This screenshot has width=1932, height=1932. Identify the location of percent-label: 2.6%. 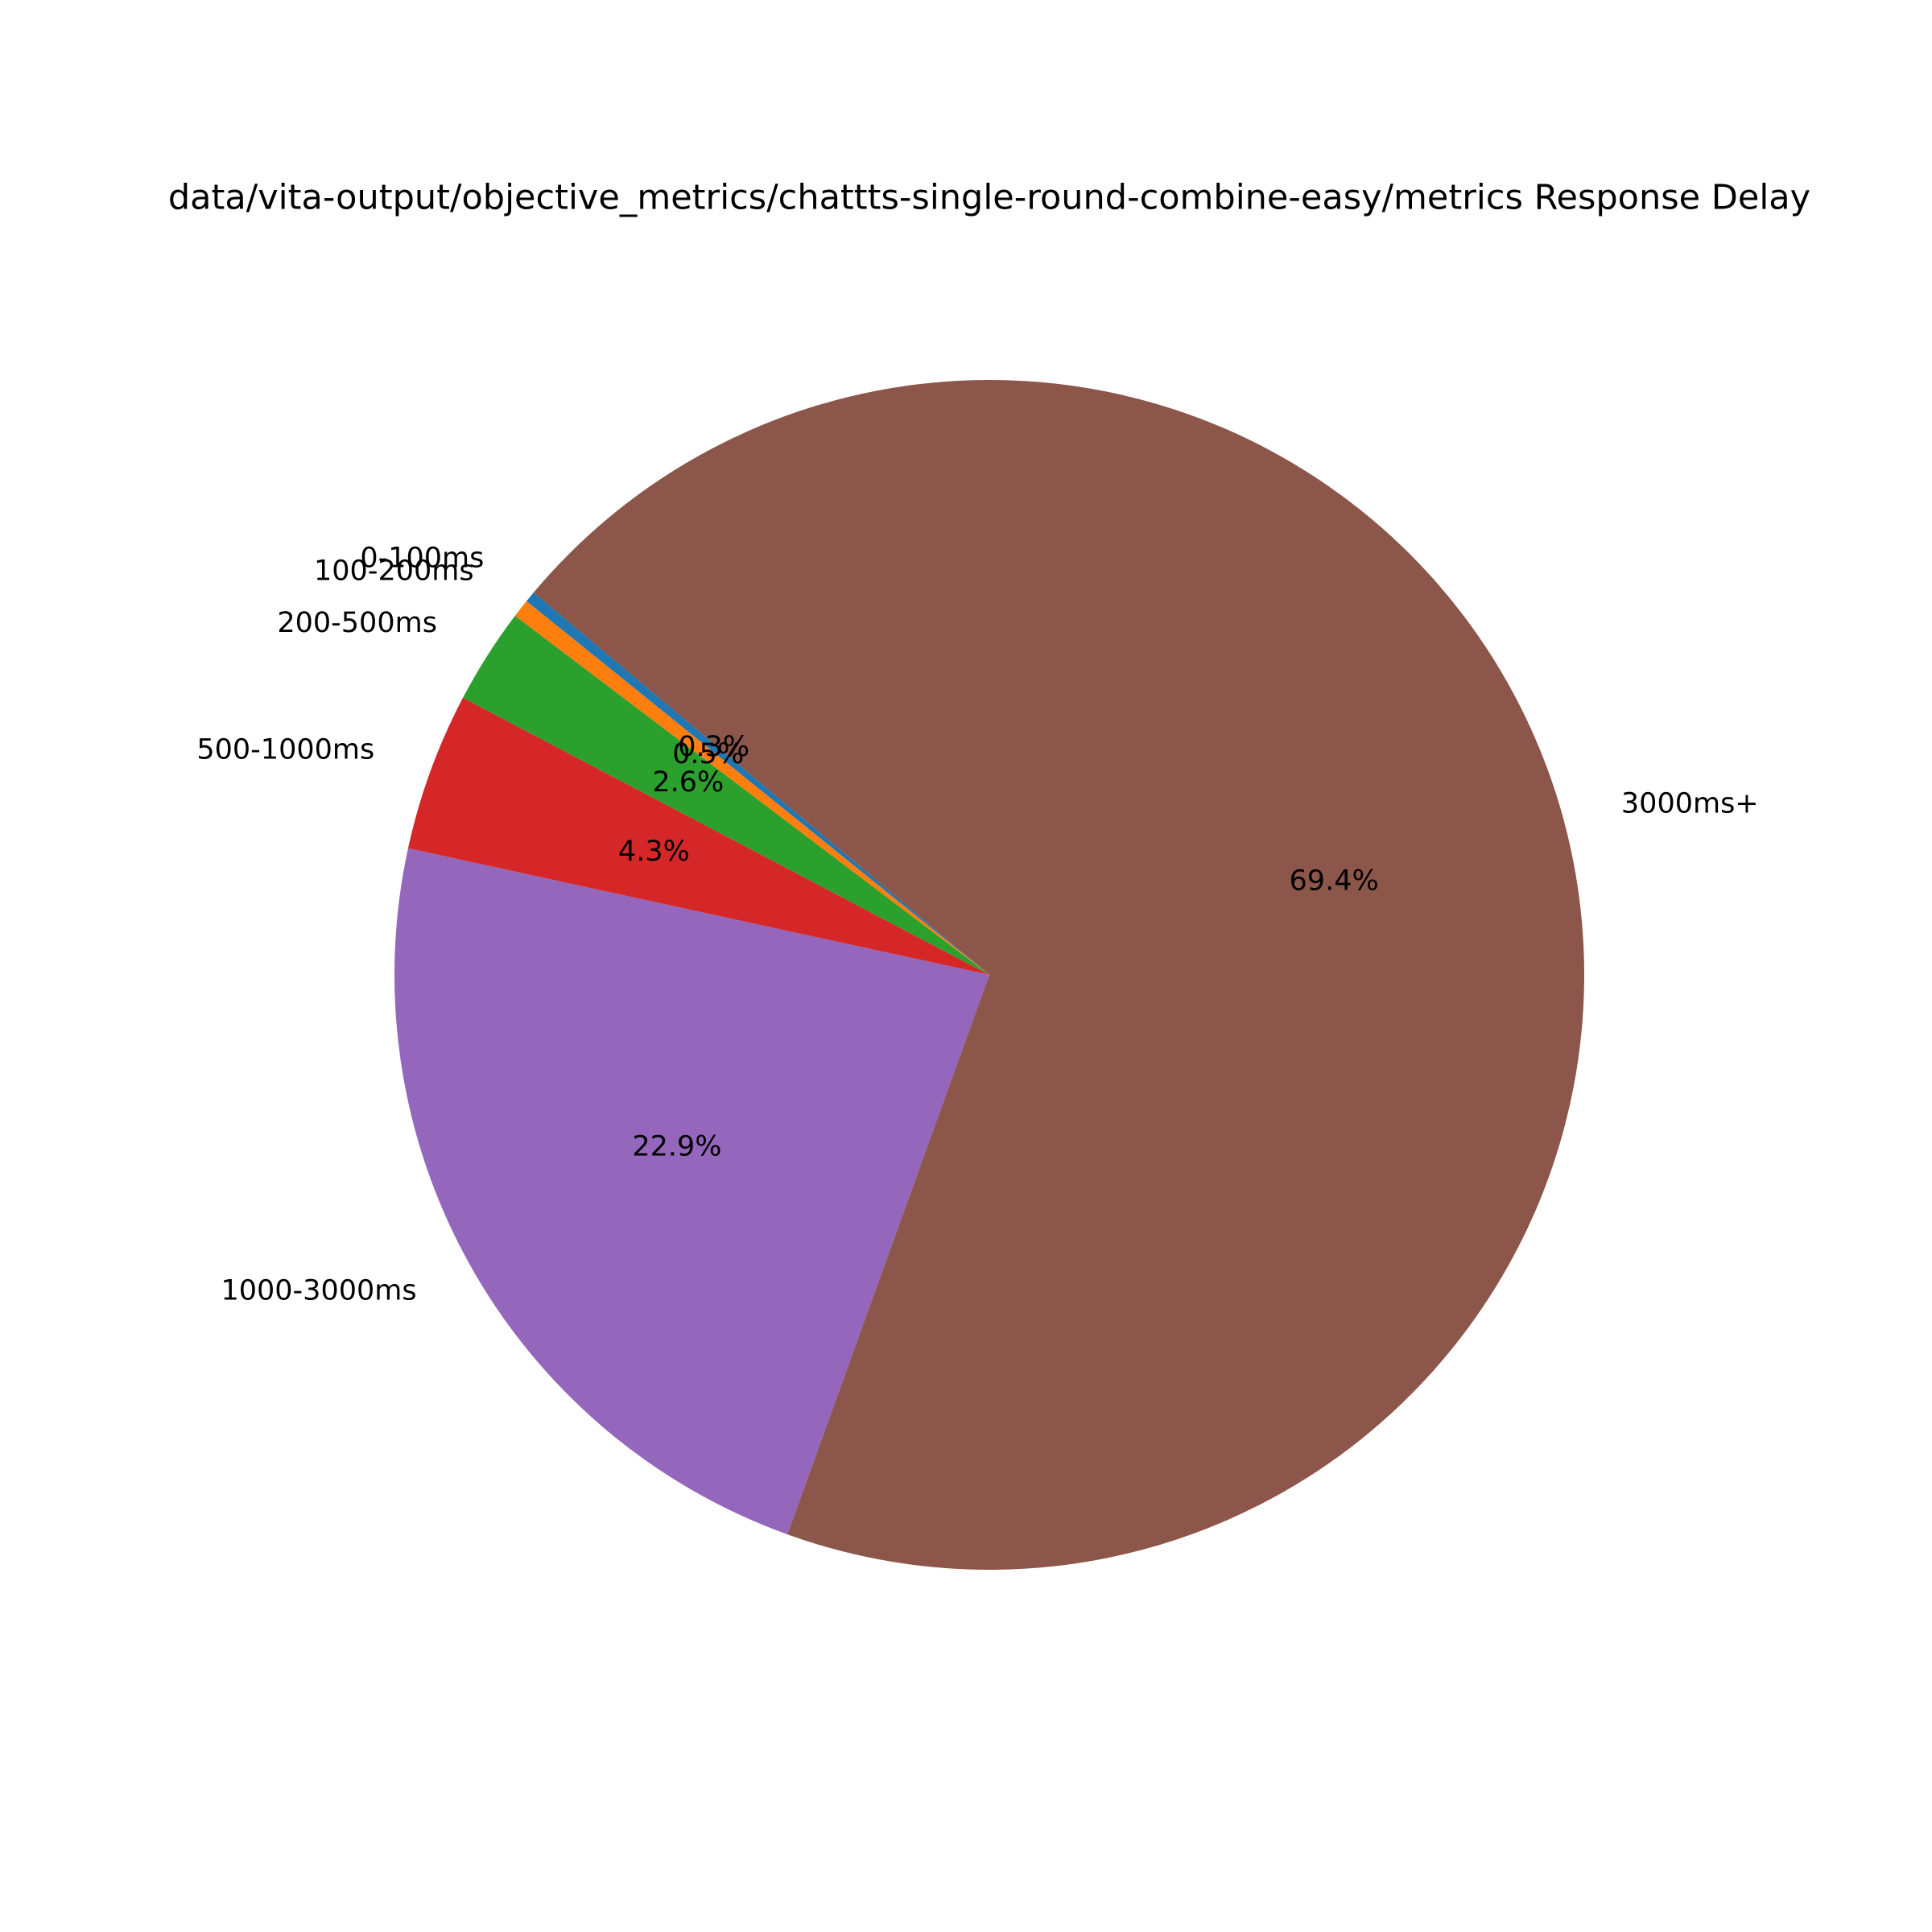
(688, 782).